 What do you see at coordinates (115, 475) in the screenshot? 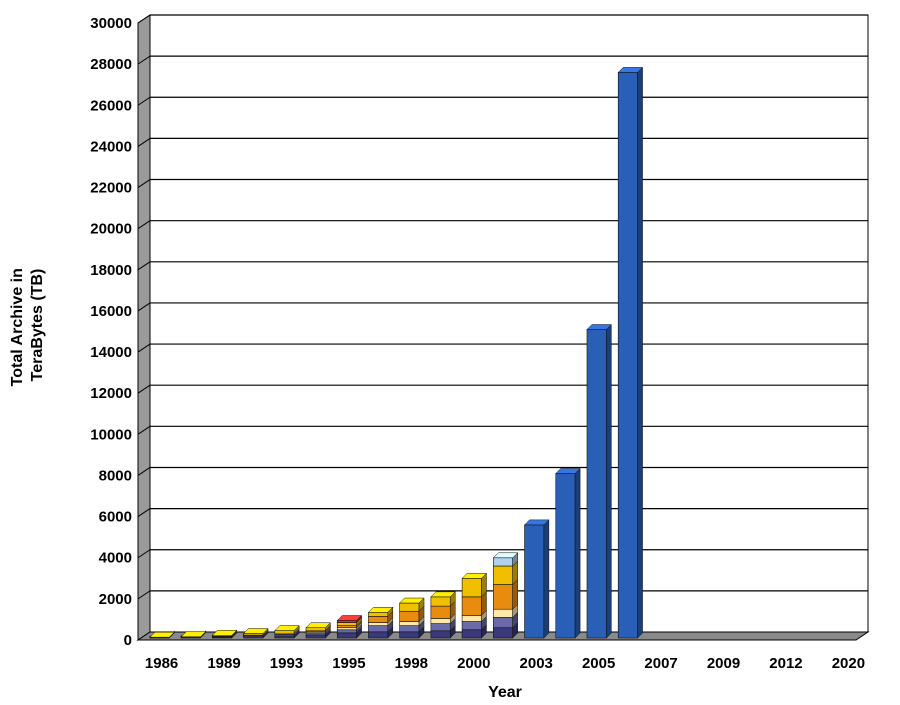
I see `y-tick-label: 8000` at bounding box center [115, 475].